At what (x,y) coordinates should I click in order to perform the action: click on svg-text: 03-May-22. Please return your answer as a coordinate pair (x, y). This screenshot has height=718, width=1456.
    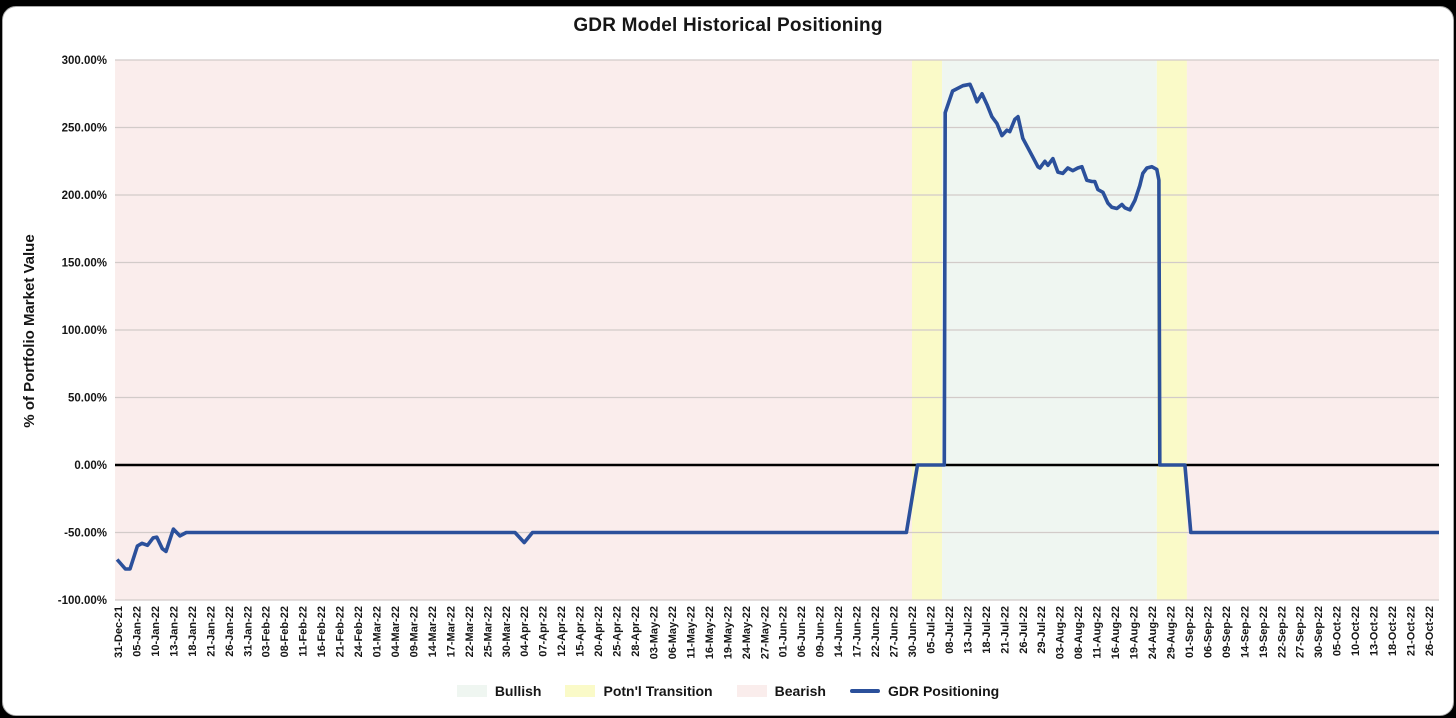
    Looking at the image, I should click on (655, 632).